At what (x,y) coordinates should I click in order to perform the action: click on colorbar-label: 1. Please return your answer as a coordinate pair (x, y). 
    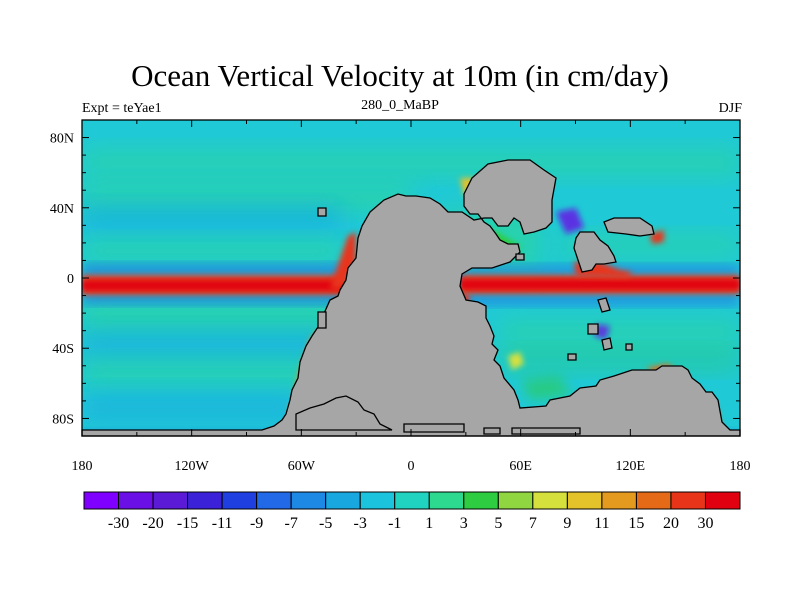
    Looking at the image, I should click on (429, 523).